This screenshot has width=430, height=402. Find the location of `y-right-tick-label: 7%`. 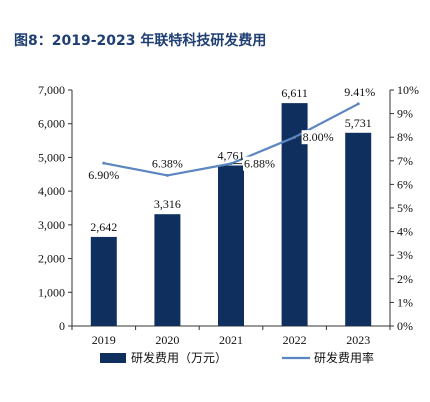

y-right-tick-label: 7% is located at coordinates (405, 161).